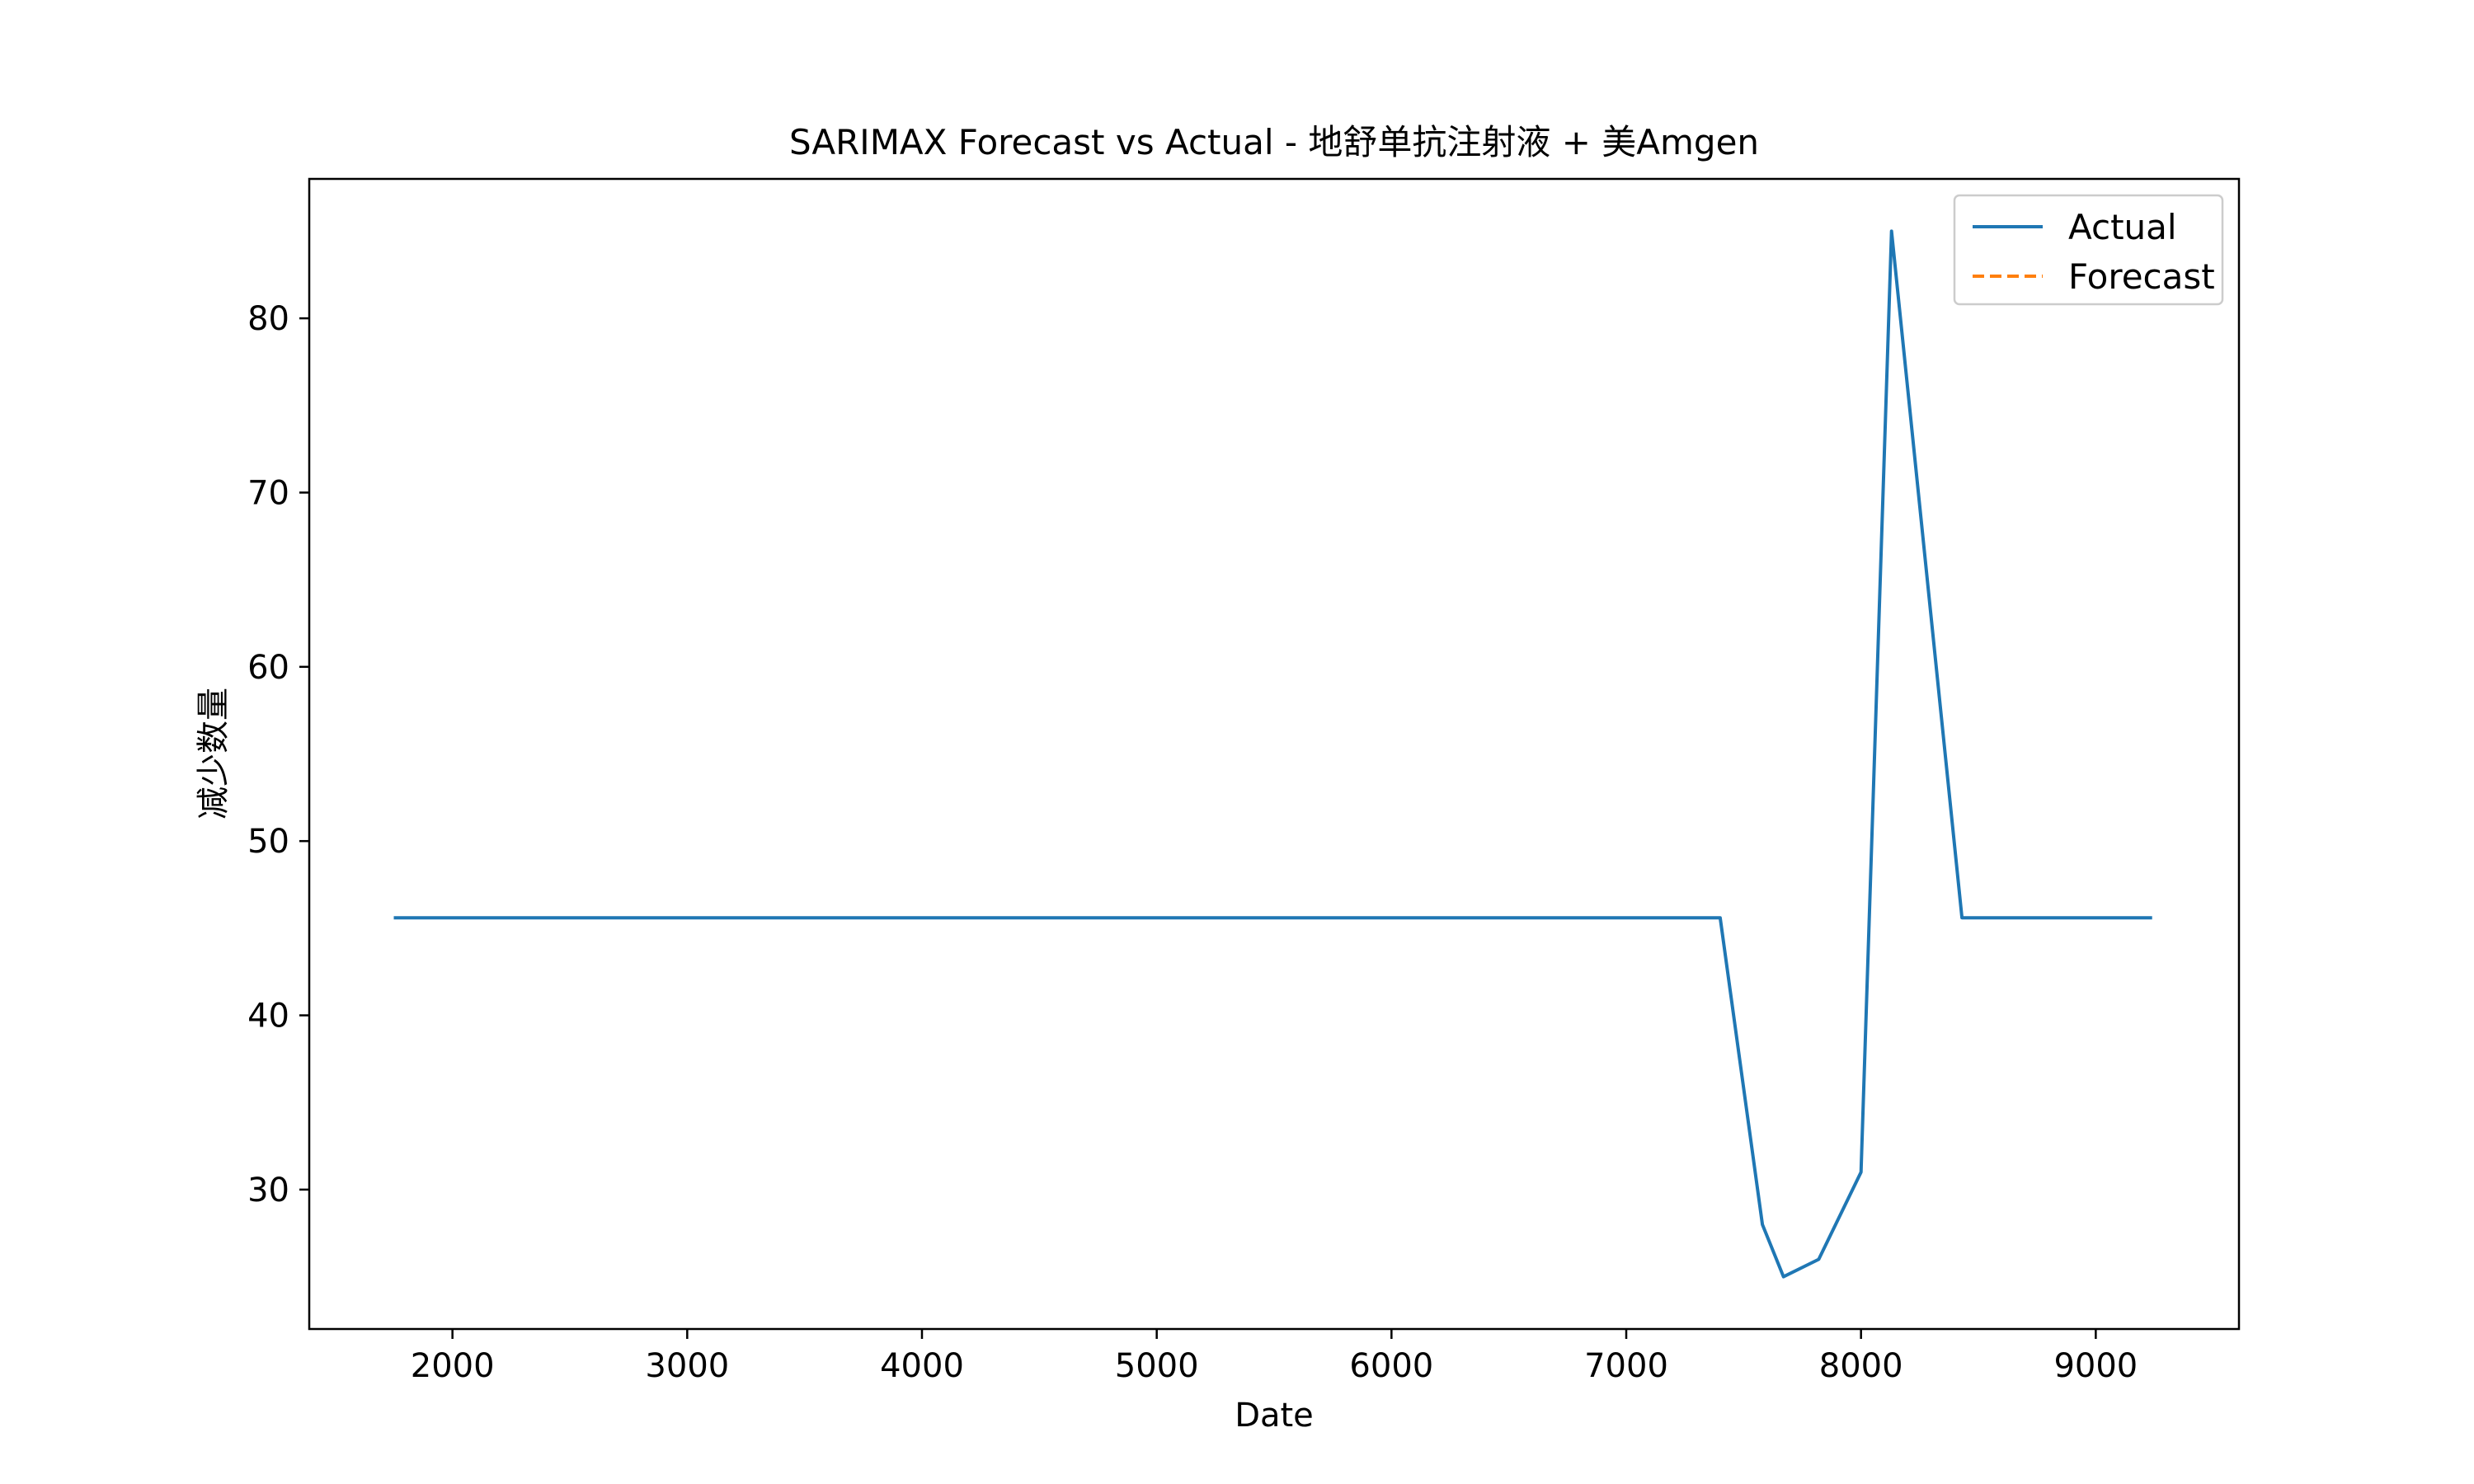 The height and width of the screenshot is (1484, 2474). I want to click on x-axis-ticks: 2000 3000 4000 5000 6000 7000 8000 9000, so click(1274, 1357).